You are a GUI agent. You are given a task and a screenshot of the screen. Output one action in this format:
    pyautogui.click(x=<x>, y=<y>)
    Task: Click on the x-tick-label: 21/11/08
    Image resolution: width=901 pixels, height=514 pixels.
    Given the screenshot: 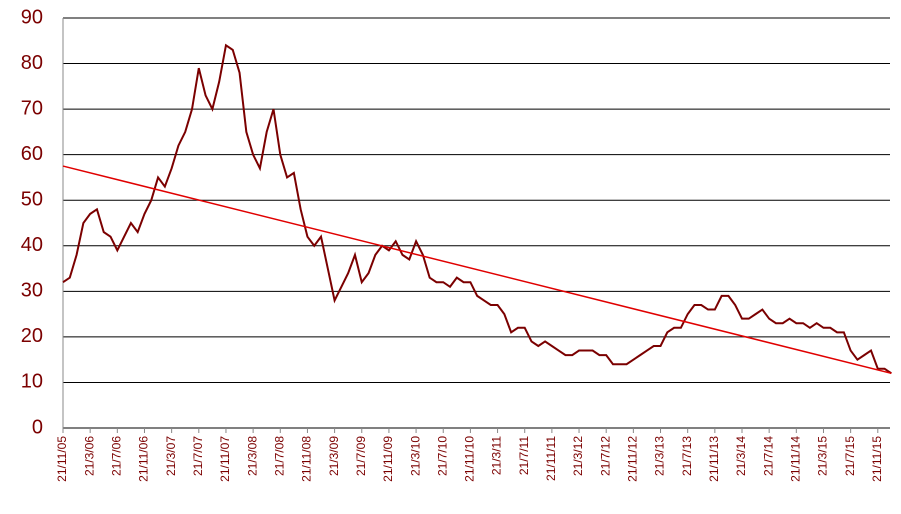 What is the action you would take?
    pyautogui.click(x=307, y=459)
    